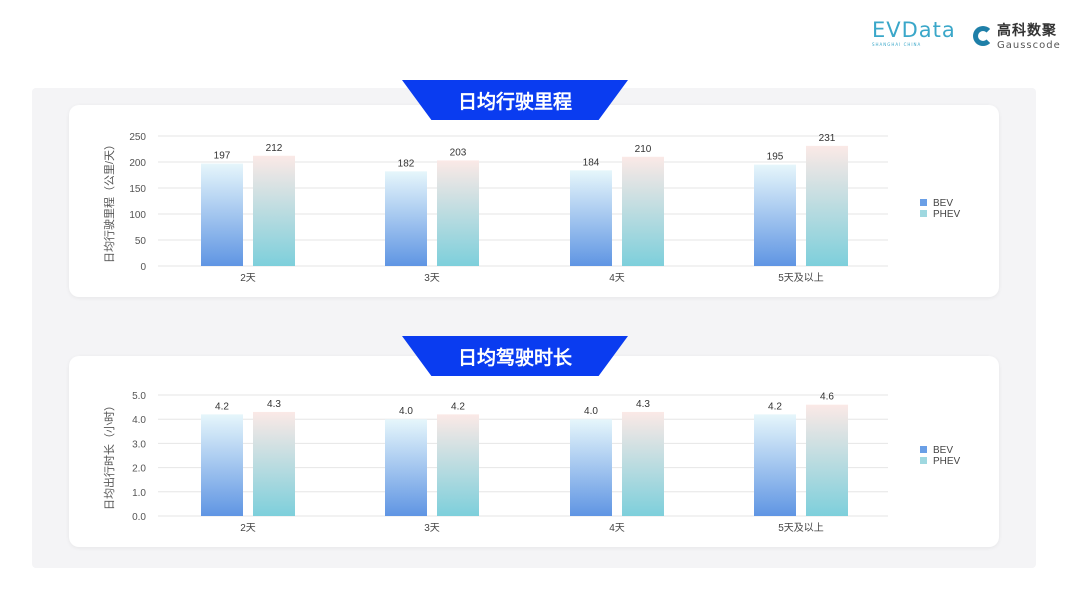  I want to click on y-tick-label: 1.0, so click(139, 493).